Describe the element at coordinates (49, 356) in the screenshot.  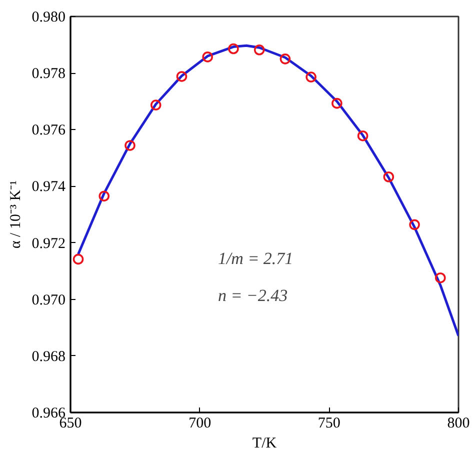
I see `y-tick-label: 0.968` at that location.